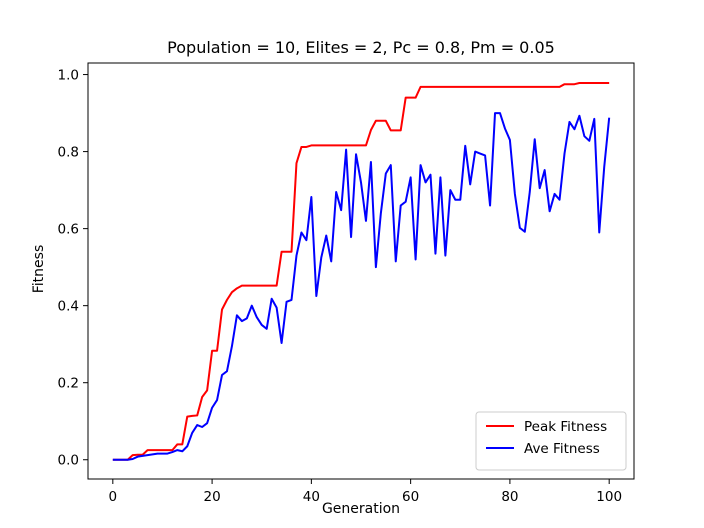 The width and height of the screenshot is (704, 528). I want to click on y-tick-label: 0.6, so click(68, 230).